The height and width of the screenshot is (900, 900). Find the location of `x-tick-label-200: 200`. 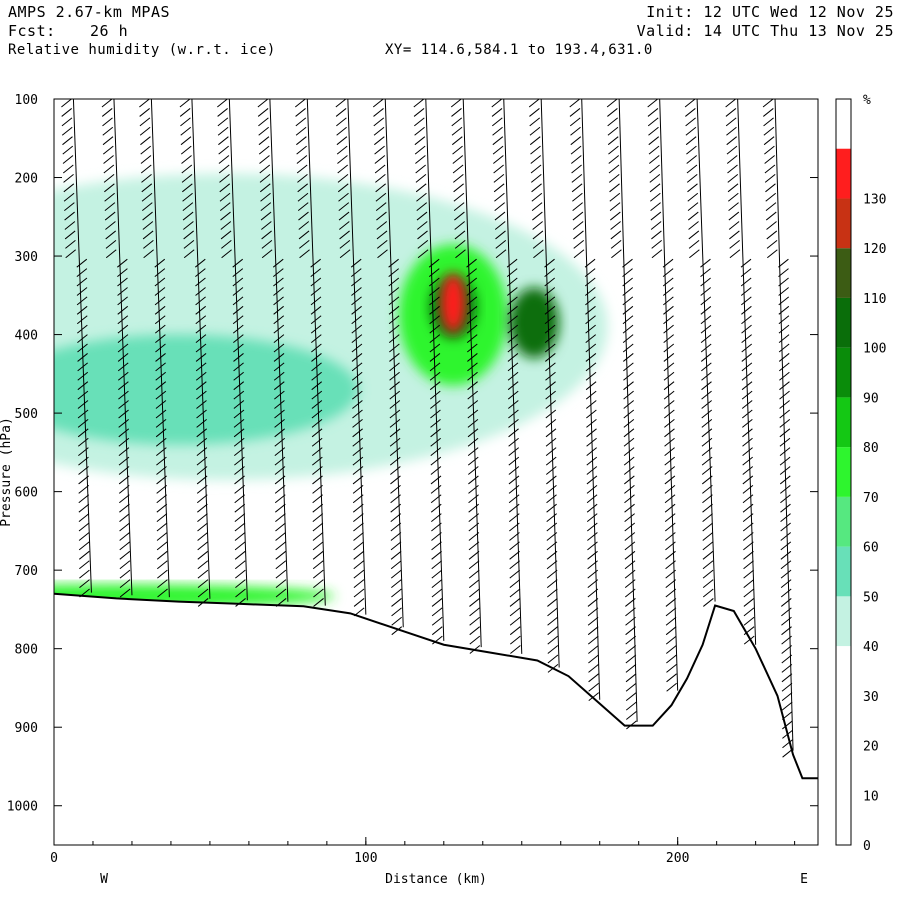

x-tick-label-200: 200 is located at coordinates (677, 858).